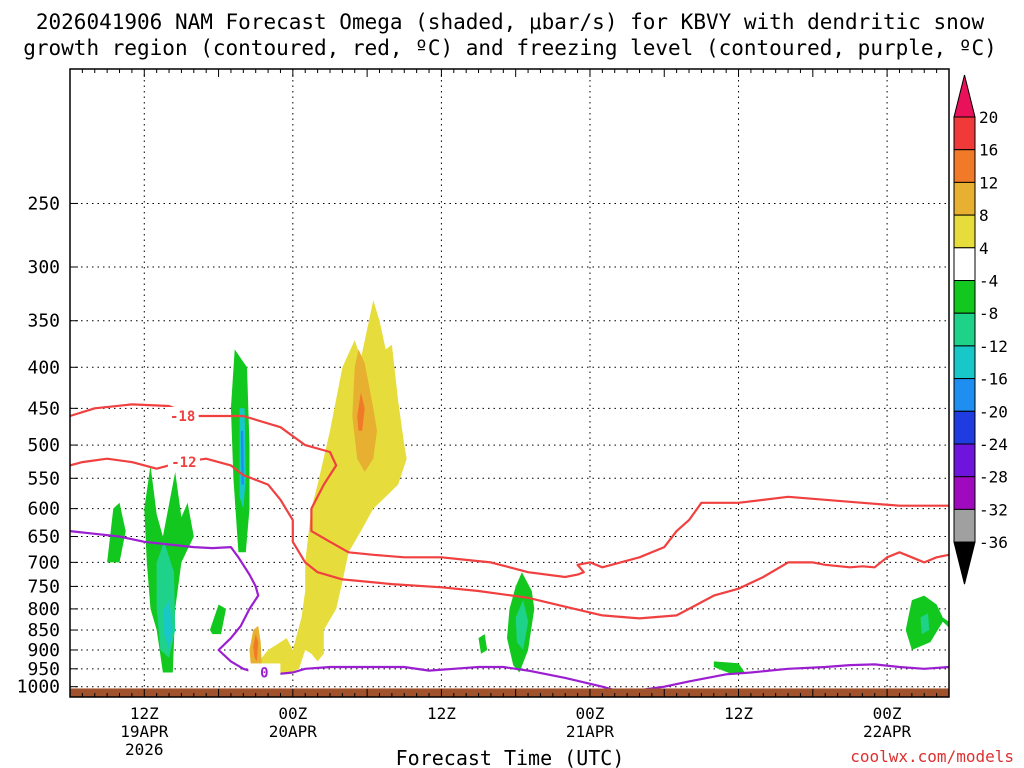 The image size is (1024, 768). I want to click on colorbar-label: -12, so click(993, 346).